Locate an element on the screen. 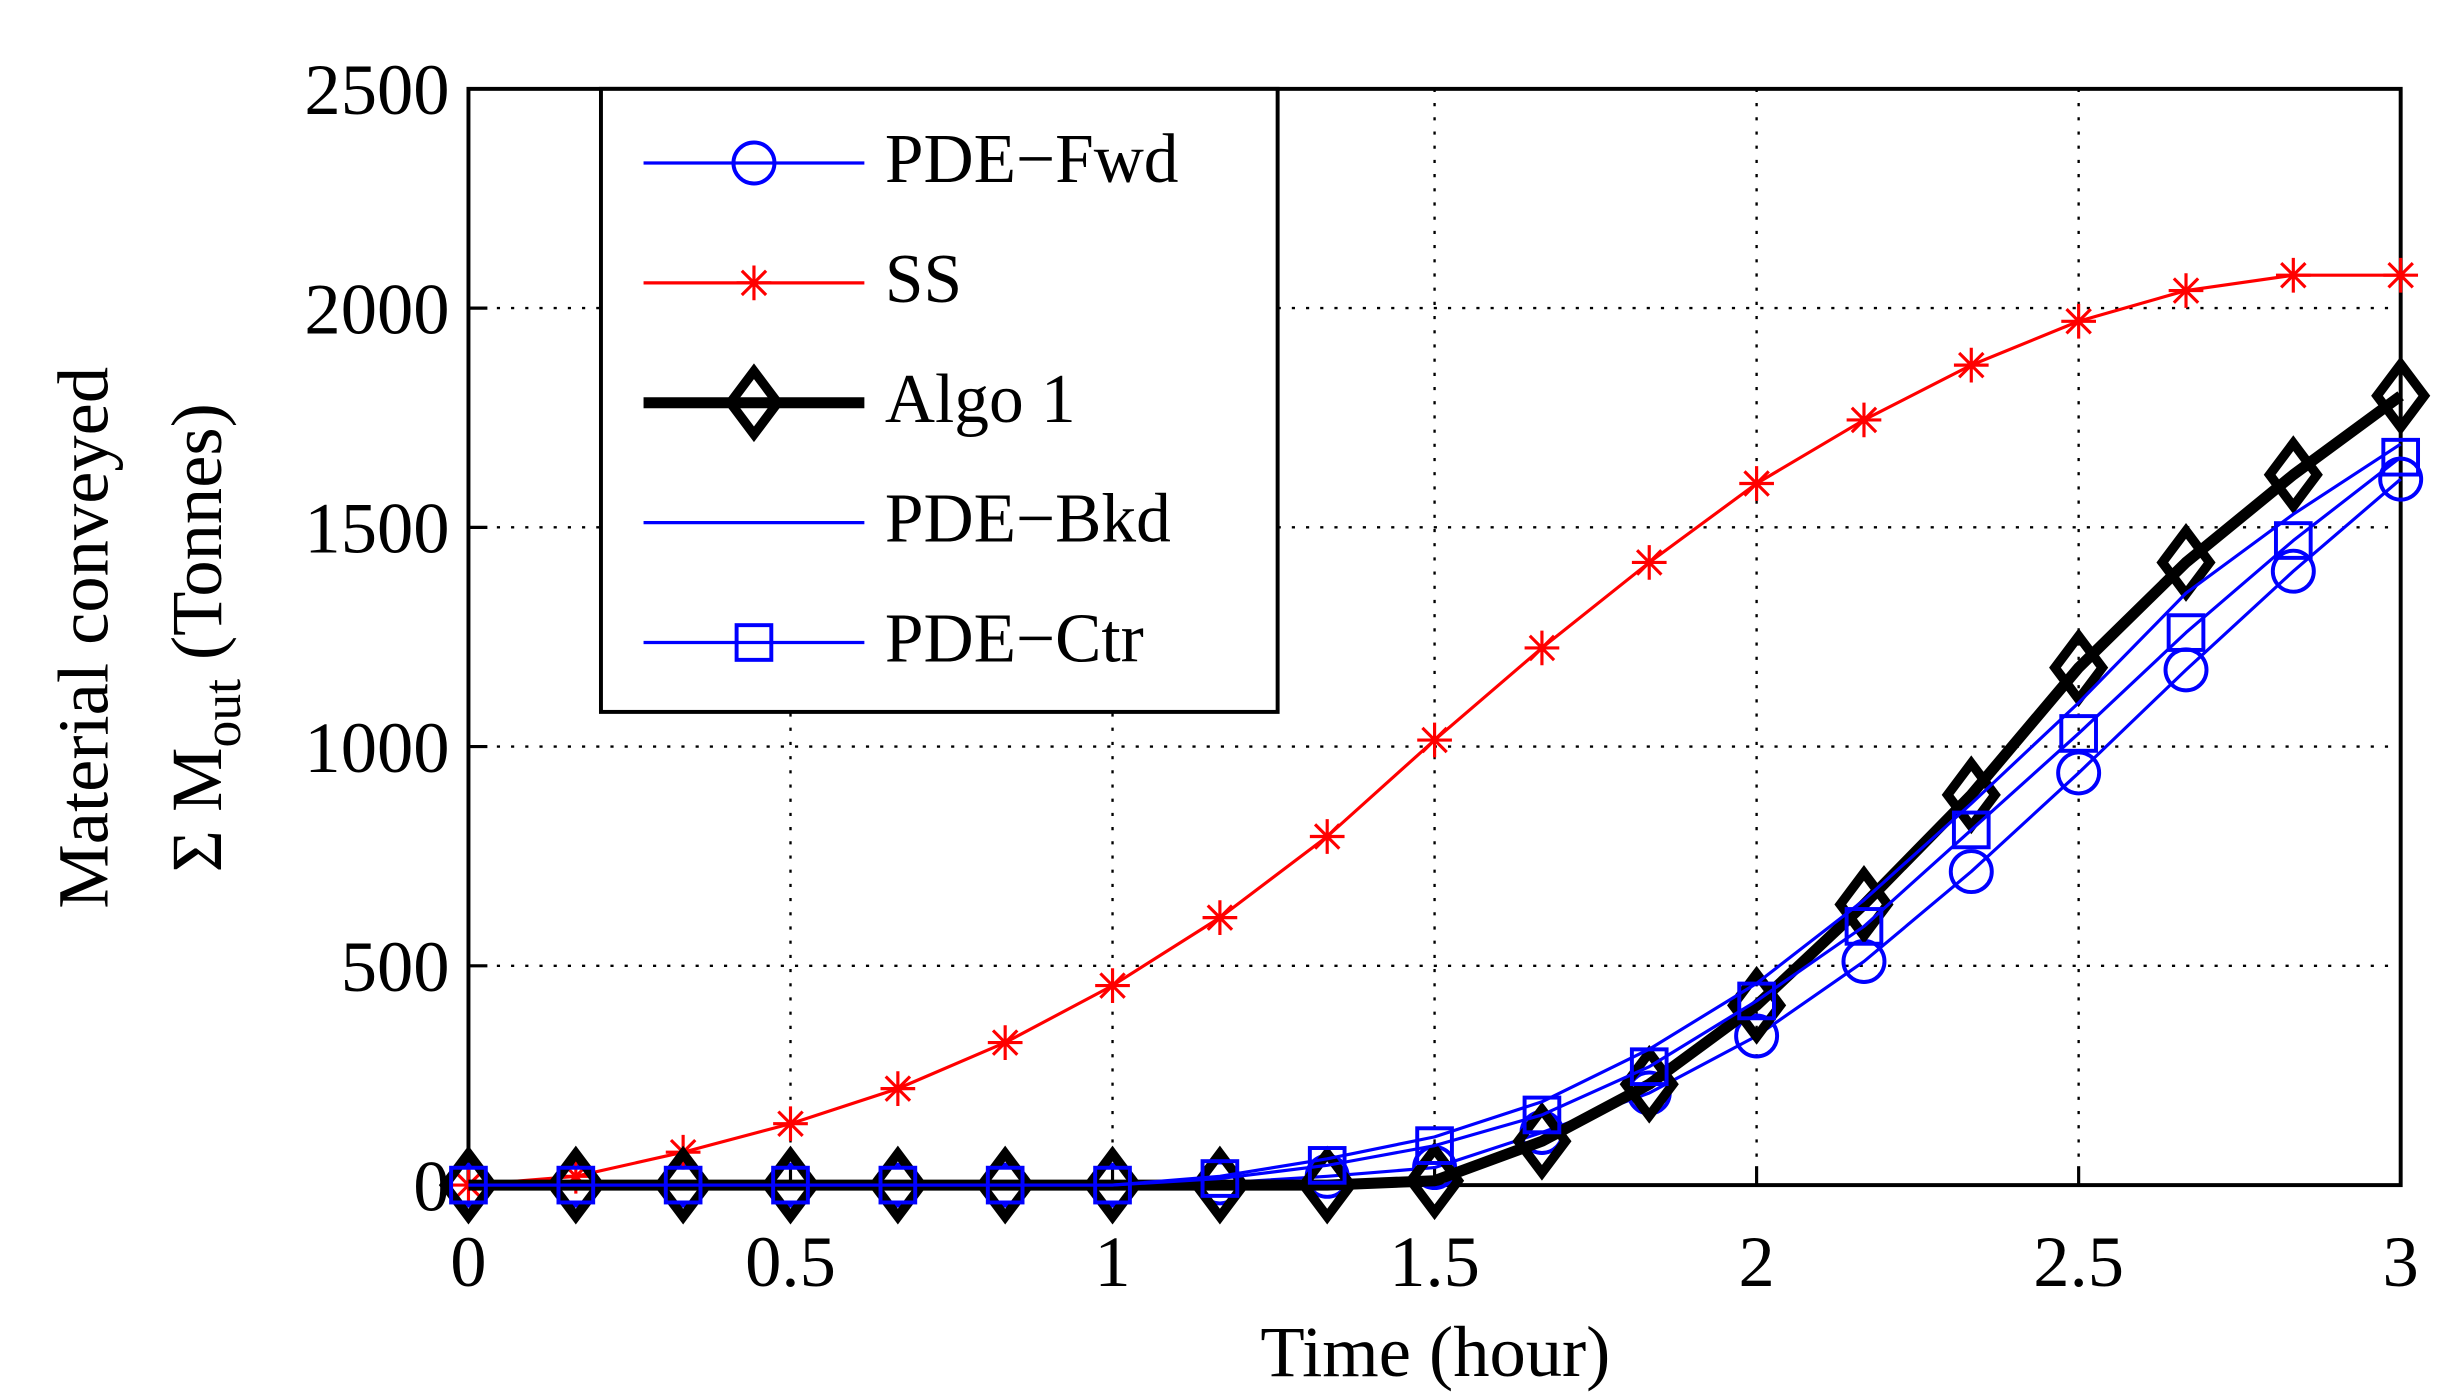 This screenshot has height=1397, width=2448. x-tick-label: 0.5 is located at coordinates (790, 1261).